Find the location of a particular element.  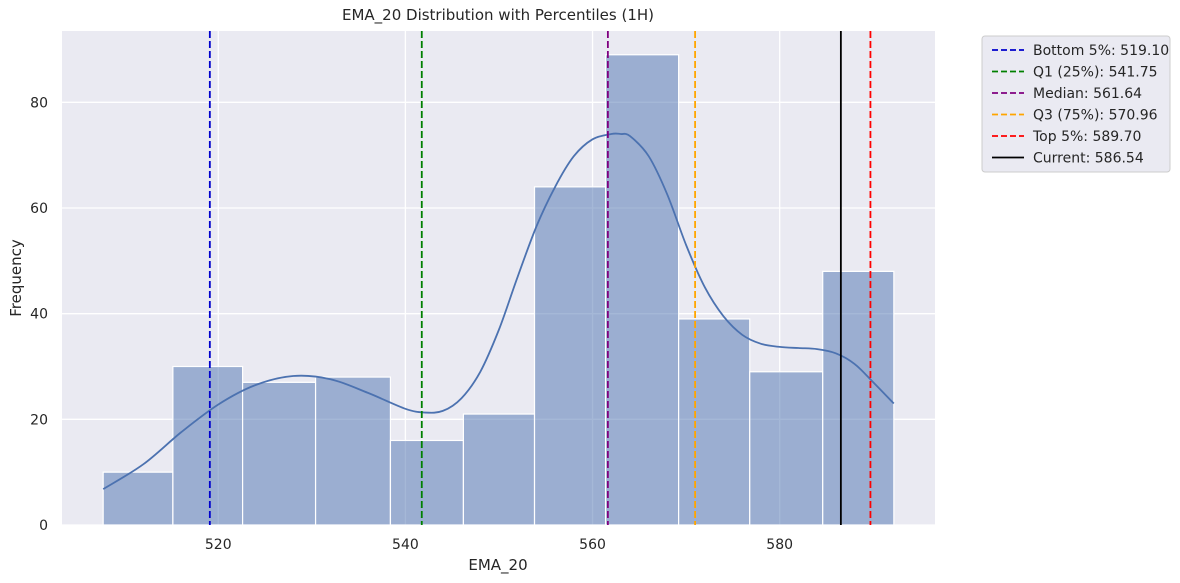

y-tick-label: 40 is located at coordinates (39, 315).